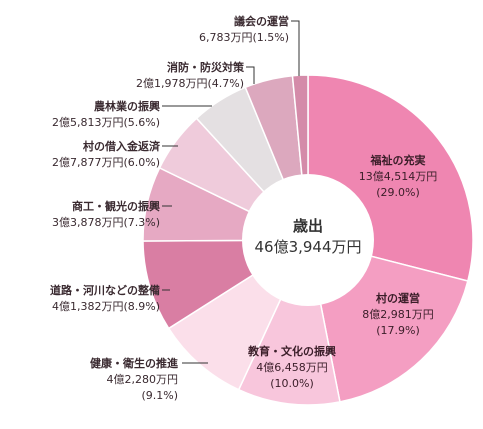  Describe the element at coordinates (261, 21) in the screenshot. I see `slice-label-name: 議会の運営` at that location.